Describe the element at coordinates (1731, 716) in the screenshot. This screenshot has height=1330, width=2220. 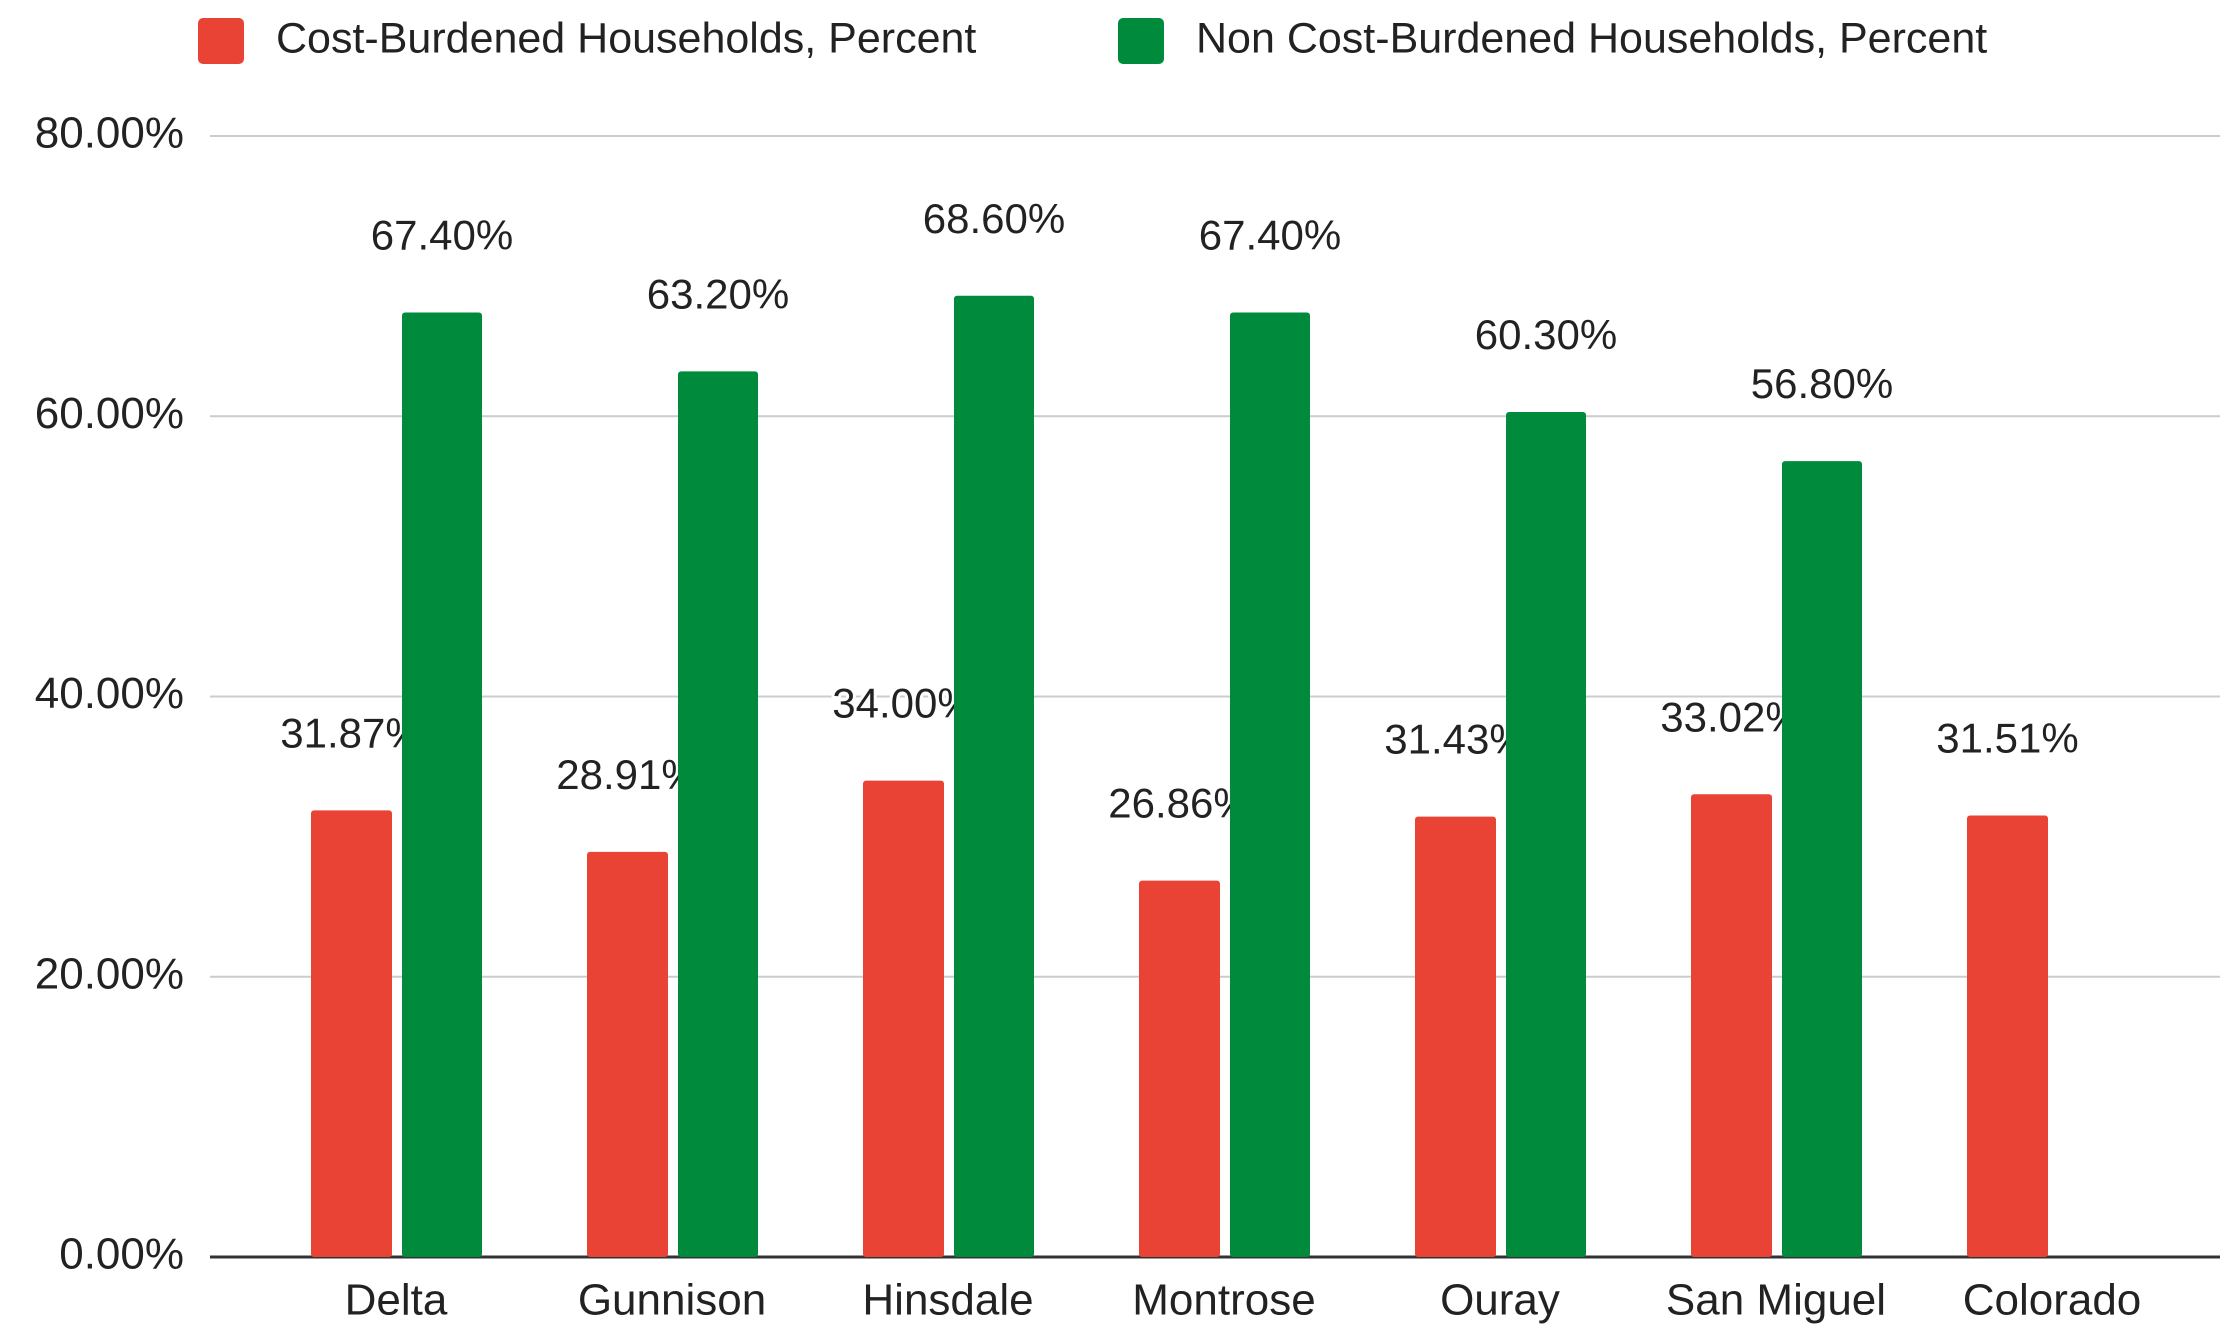
I see `value-label: 33.02%` at that location.